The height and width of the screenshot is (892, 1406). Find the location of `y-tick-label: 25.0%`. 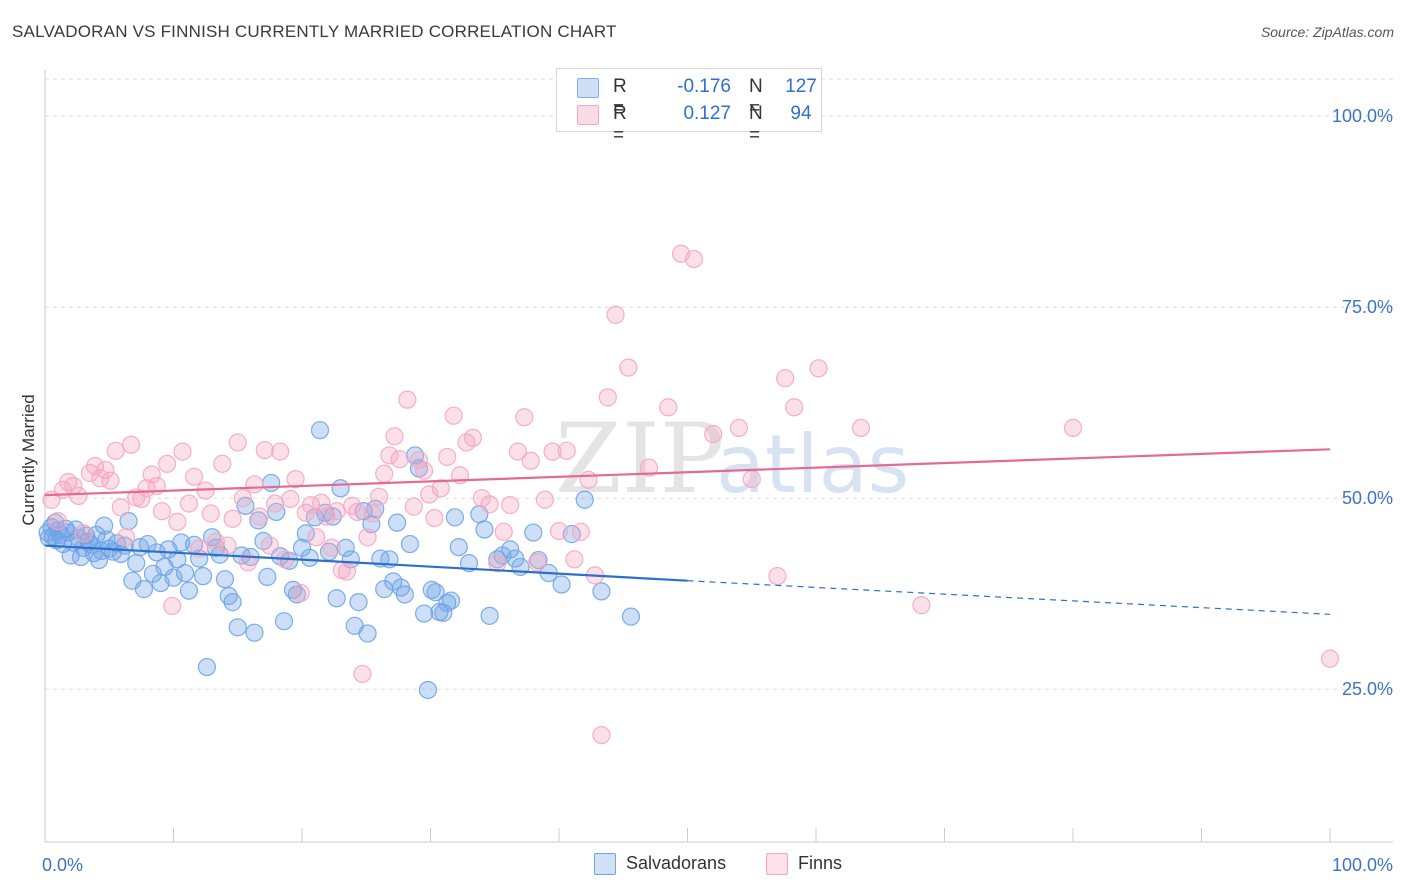

y-tick-label: 25.0% is located at coordinates (1367, 689).